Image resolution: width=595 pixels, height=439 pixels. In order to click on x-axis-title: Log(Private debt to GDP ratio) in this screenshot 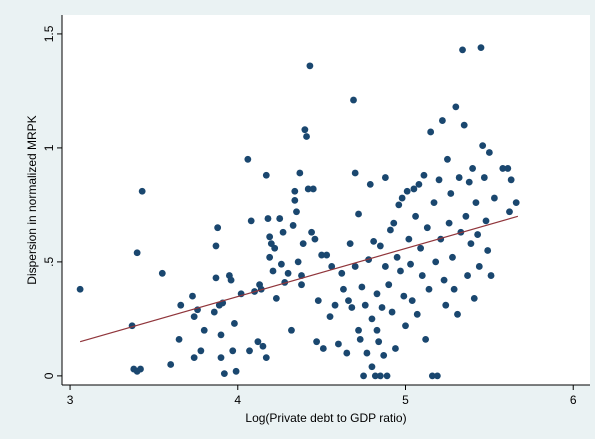, I will do `click(325, 418)`.